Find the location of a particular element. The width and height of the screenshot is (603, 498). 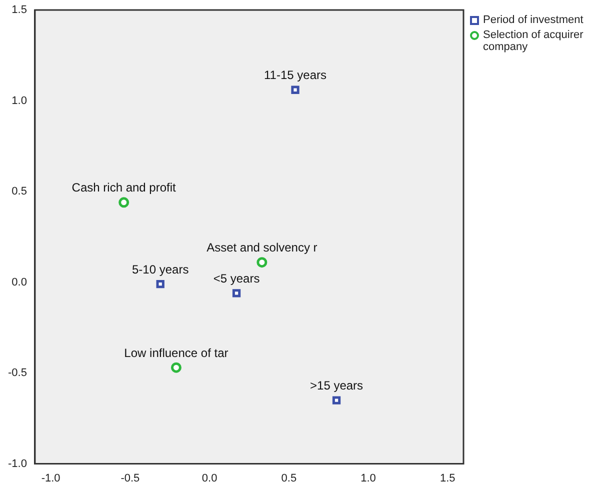

annotation: <5 years is located at coordinates (236, 278).